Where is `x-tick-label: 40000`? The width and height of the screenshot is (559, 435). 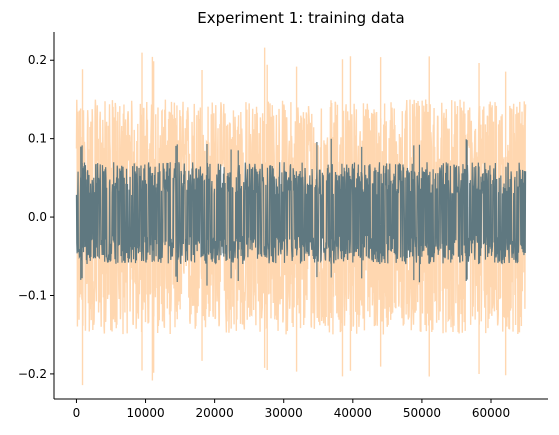 x-tick-label: 40000 is located at coordinates (353, 413).